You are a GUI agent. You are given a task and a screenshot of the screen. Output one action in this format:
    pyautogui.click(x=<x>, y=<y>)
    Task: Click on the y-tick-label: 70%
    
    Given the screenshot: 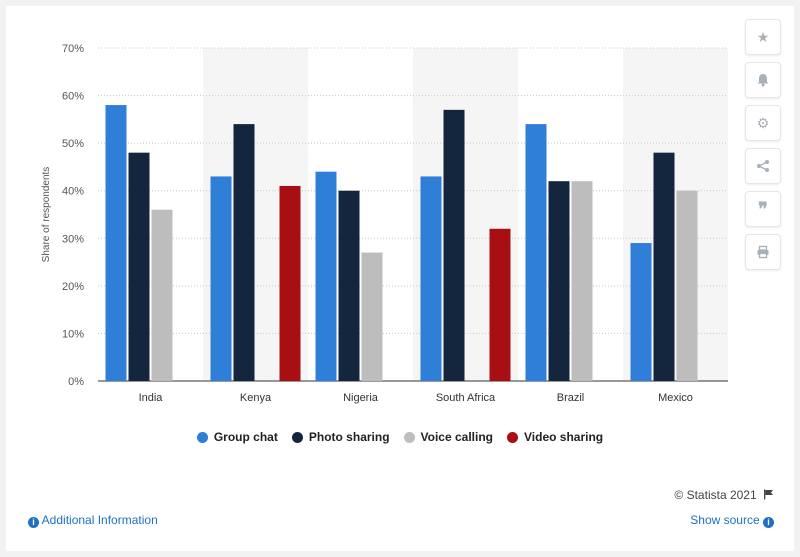 What is the action you would take?
    pyautogui.click(x=73, y=49)
    